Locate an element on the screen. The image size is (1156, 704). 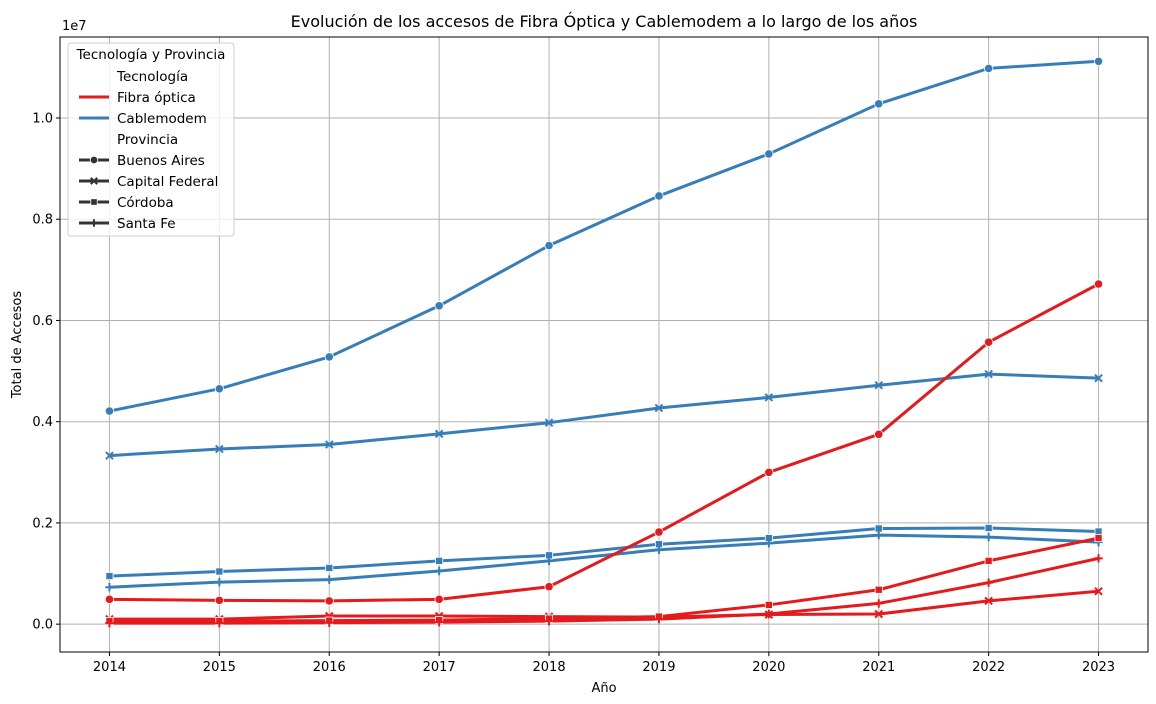
x-axis-ticks: 2014 2015 2016 2017 2018 2019 2020 2021 2022 2023 is located at coordinates (604, 663).